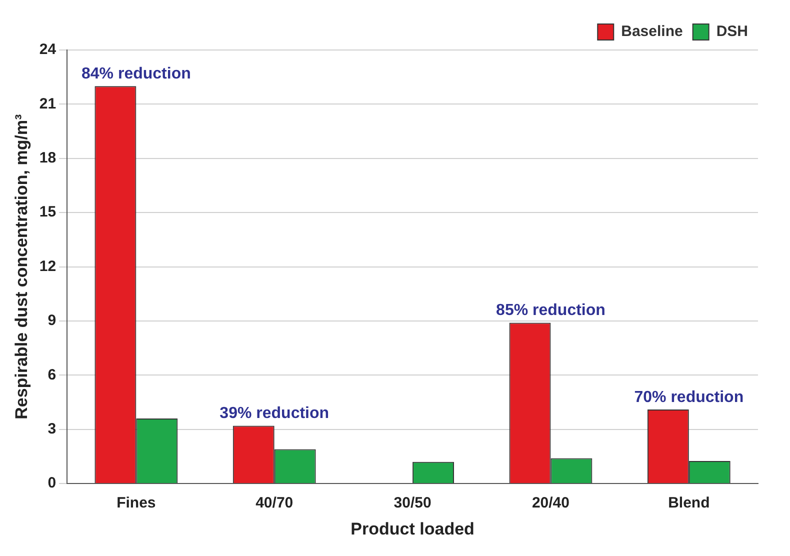 This screenshot has height=556, width=790. What do you see at coordinates (21, 267) in the screenshot?
I see `y-axis-title: Respirable dust concentration, mg/m³` at bounding box center [21, 267].